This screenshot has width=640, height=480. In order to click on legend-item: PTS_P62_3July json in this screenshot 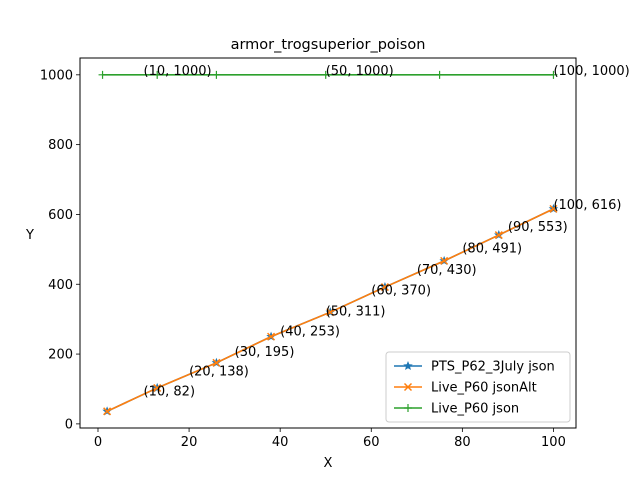, I will do `click(474, 367)`.